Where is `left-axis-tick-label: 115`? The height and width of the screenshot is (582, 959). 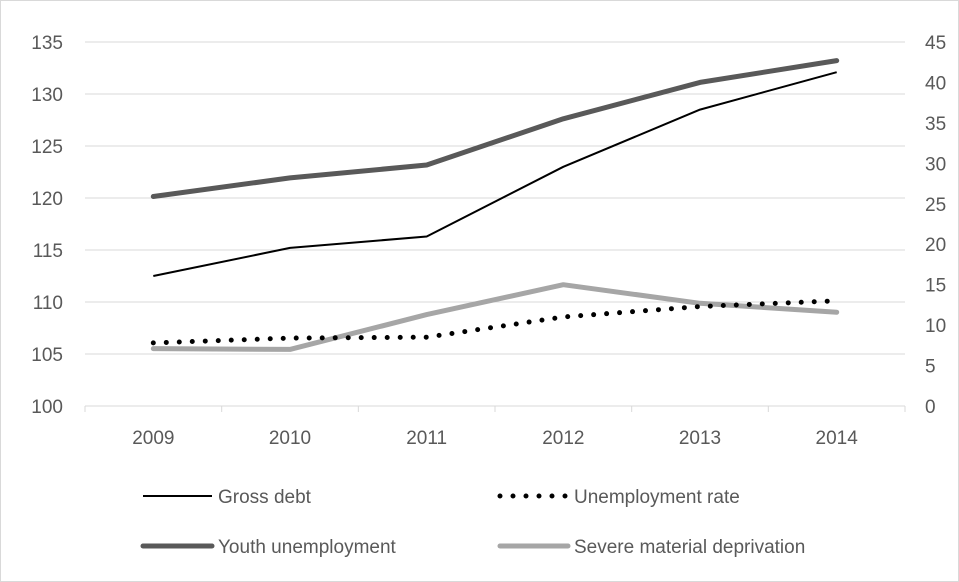 left-axis-tick-label: 115 is located at coordinates (48, 251).